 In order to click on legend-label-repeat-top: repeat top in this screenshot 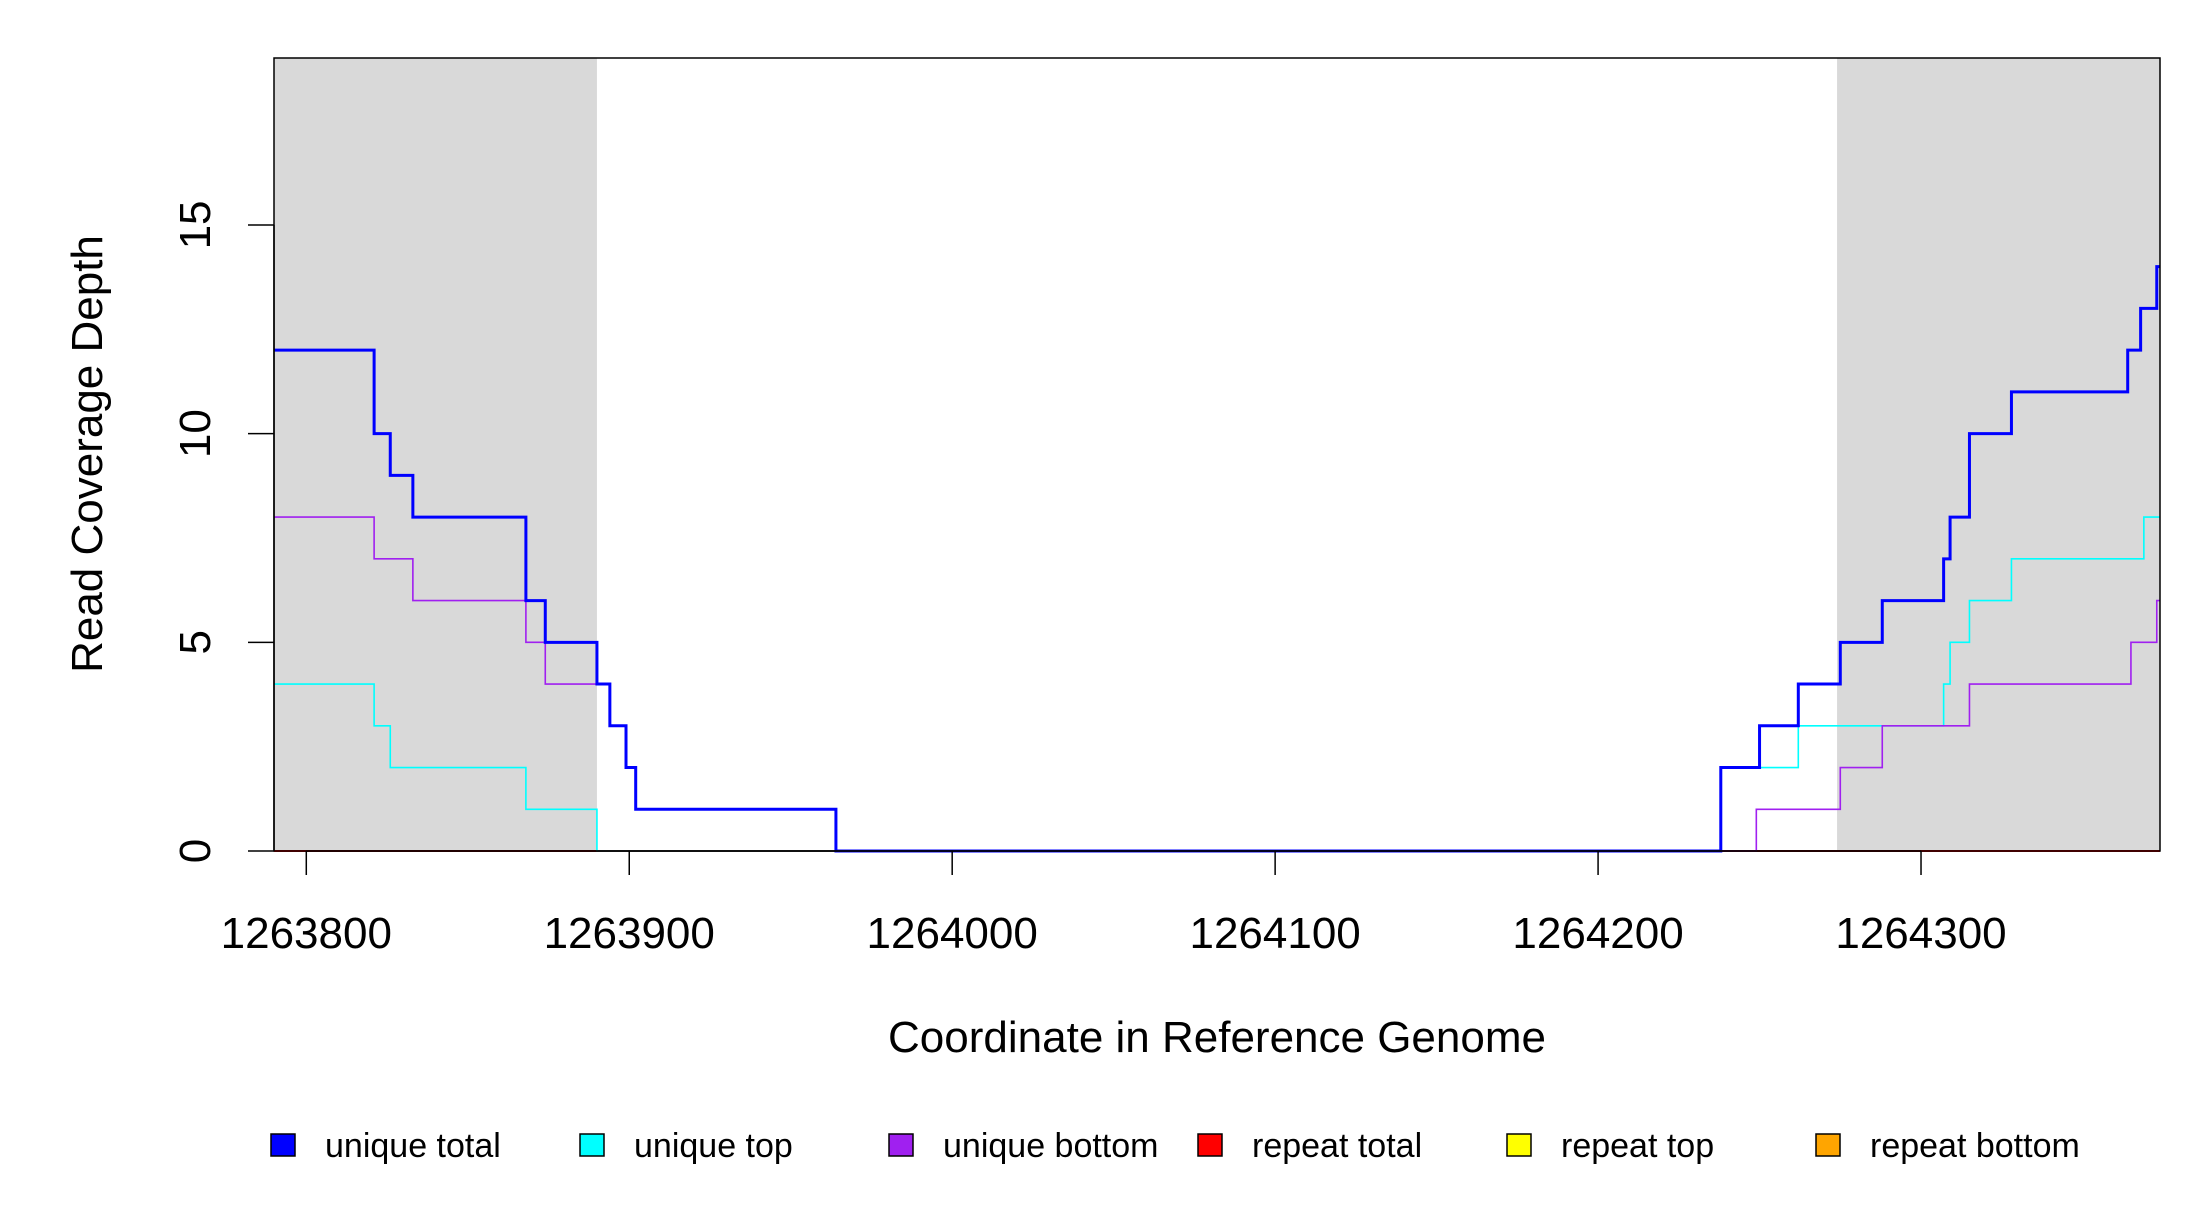, I will do `click(1637, 1146)`.